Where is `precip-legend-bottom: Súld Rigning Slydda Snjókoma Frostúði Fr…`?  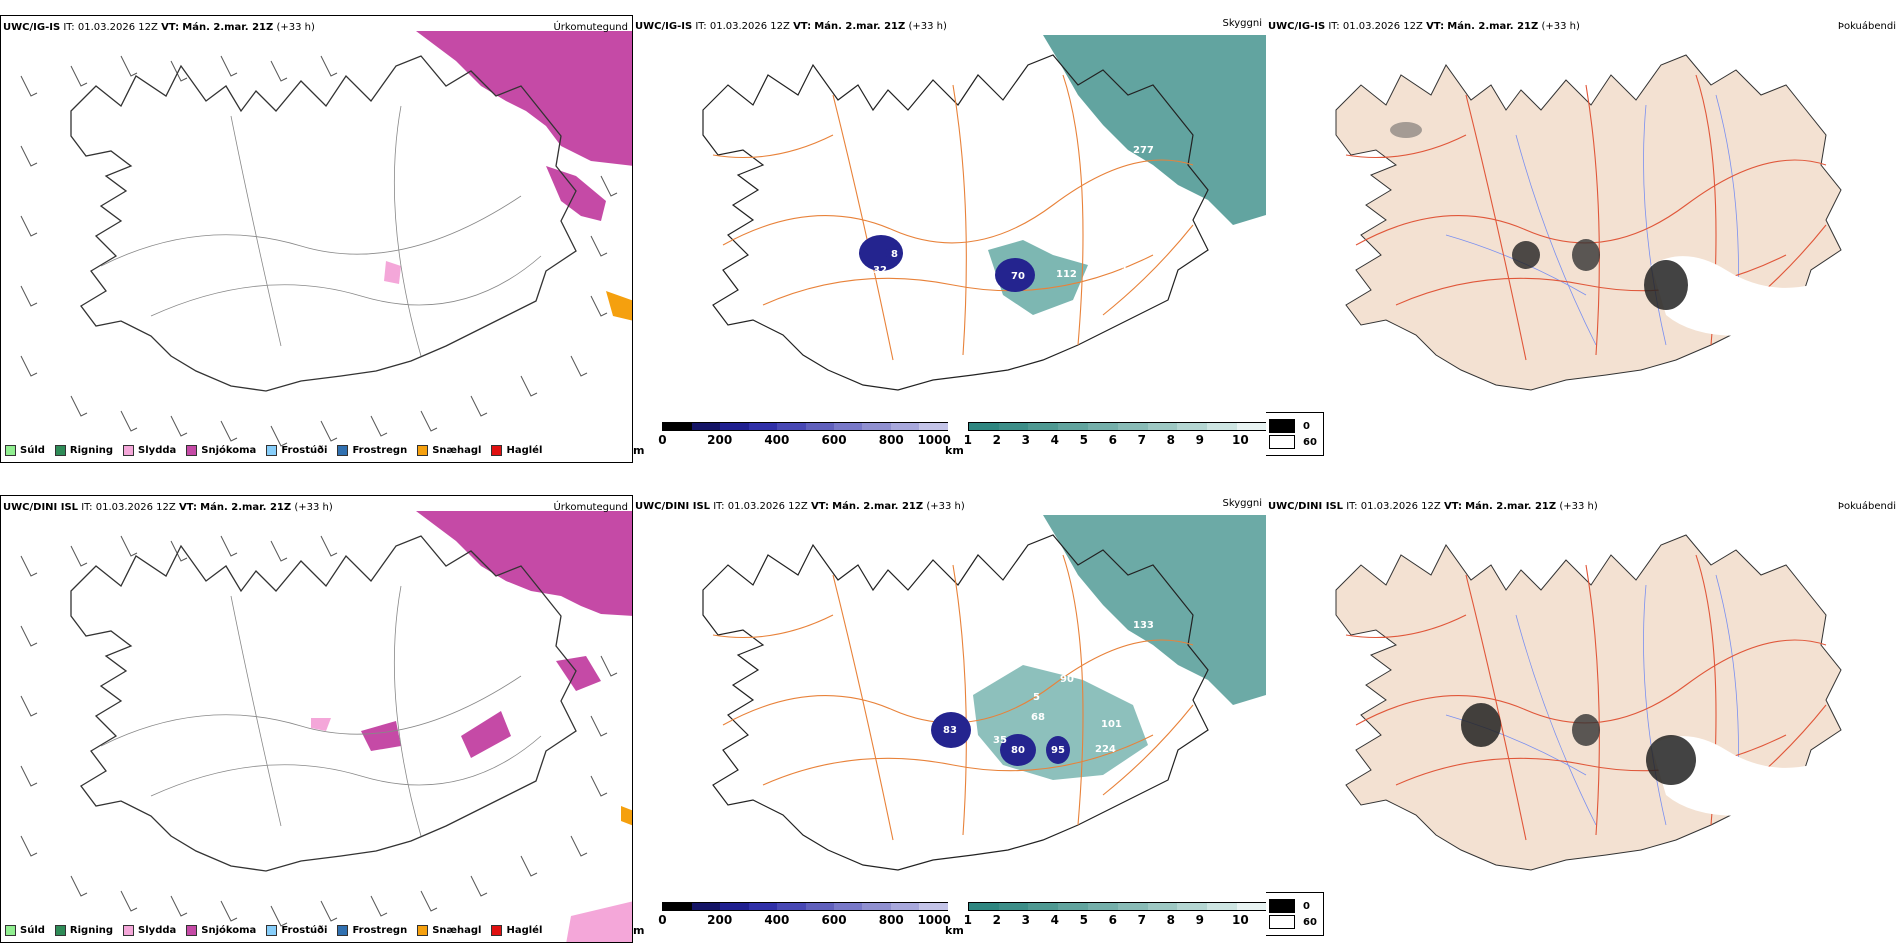 precip-legend-bottom: Súld Rigning Slydda Snjókoma Frostúði Fr… is located at coordinates (273, 930).